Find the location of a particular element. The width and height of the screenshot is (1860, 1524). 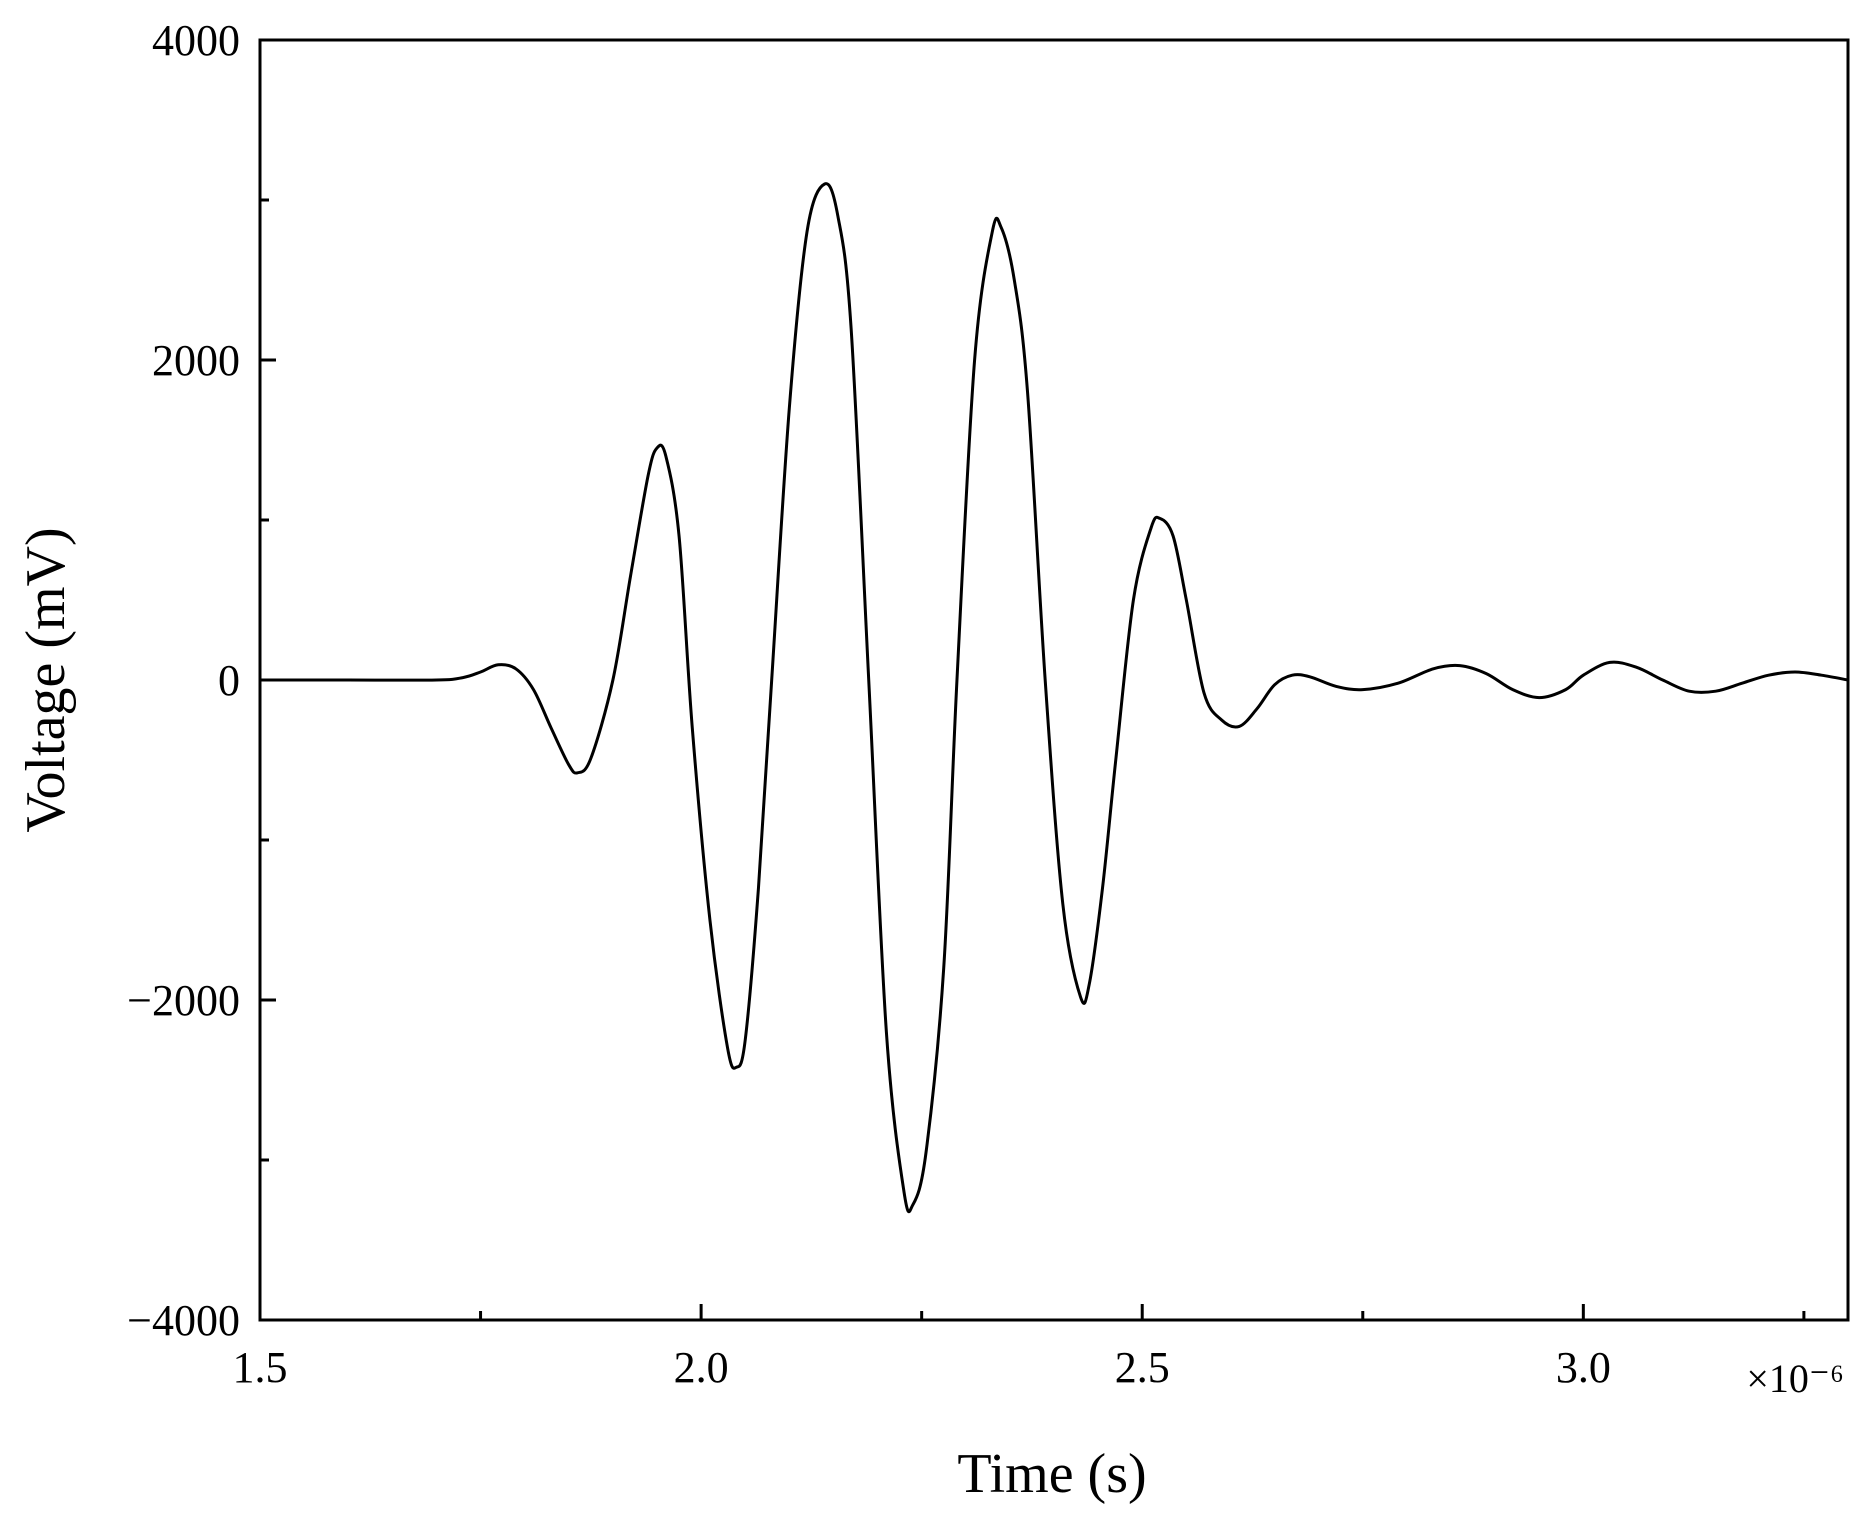

y-tick-label: −4000 is located at coordinates (183, 1320).